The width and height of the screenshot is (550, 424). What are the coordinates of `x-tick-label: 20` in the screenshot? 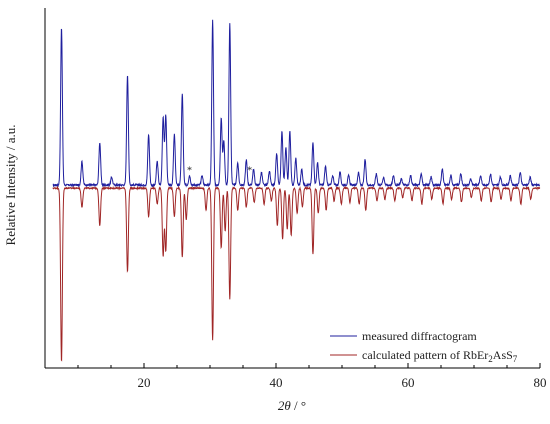 It's located at (144, 382).